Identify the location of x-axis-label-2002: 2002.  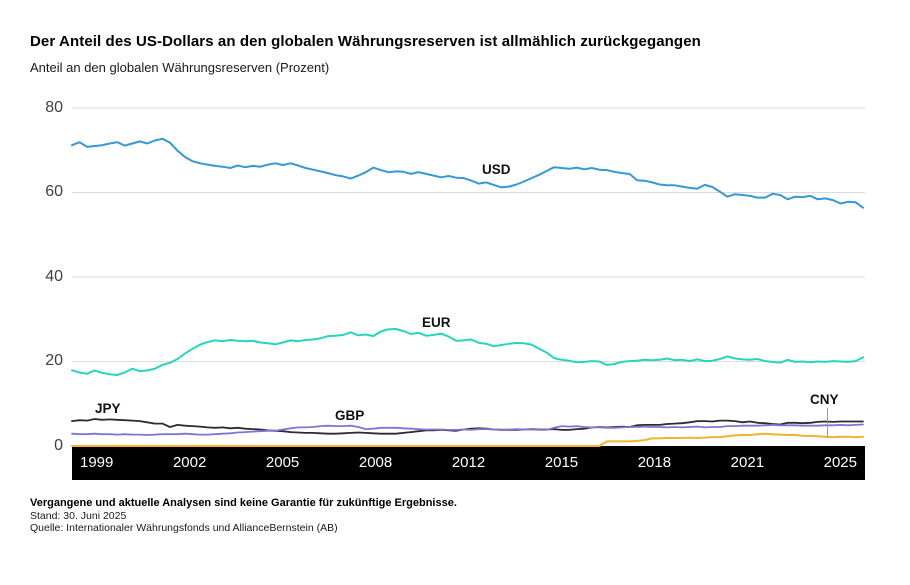
(189, 462).